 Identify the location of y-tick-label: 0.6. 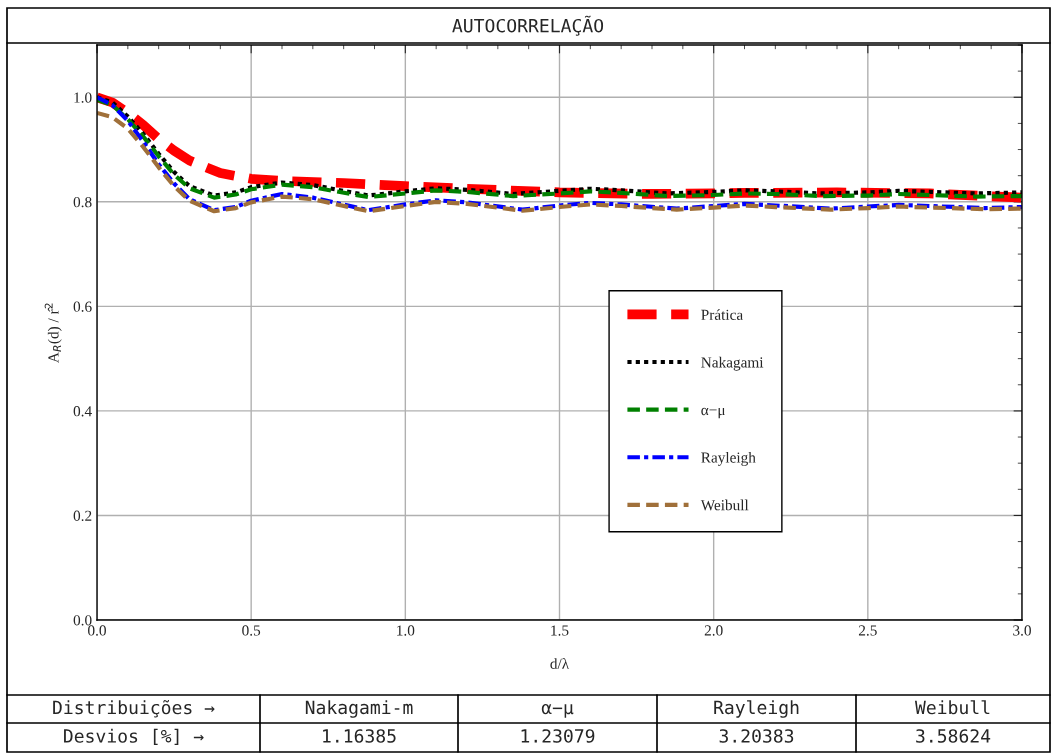
(82, 306).